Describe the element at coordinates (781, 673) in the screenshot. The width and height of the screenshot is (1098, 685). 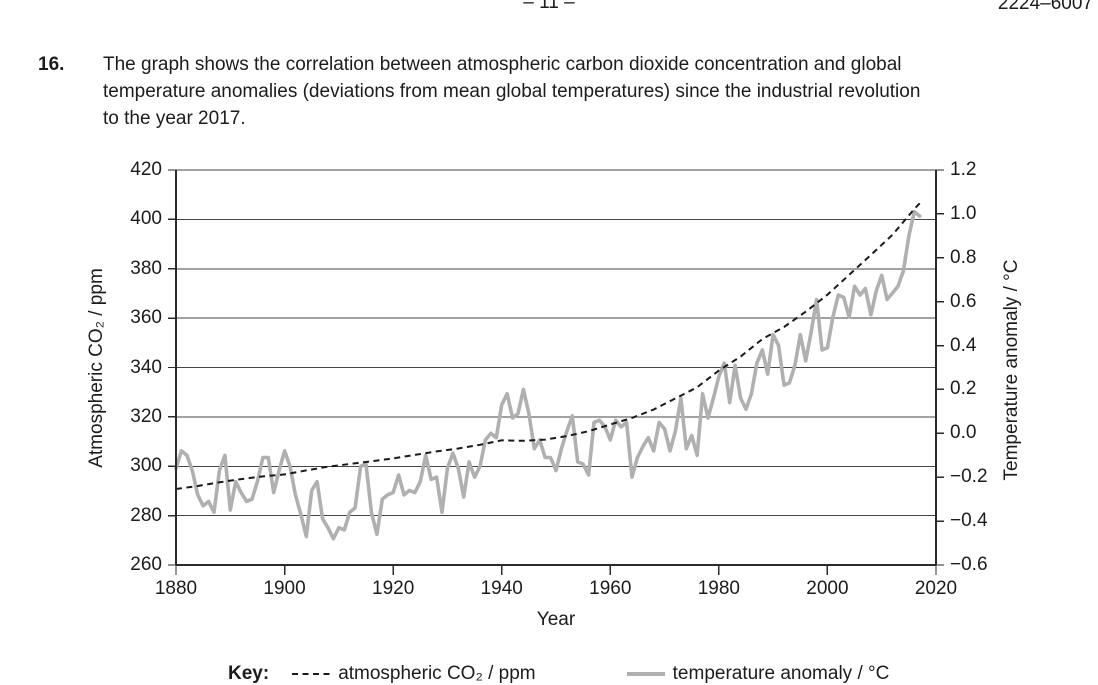
I see `key-temp-label: temperature anomaly / °C` at that location.